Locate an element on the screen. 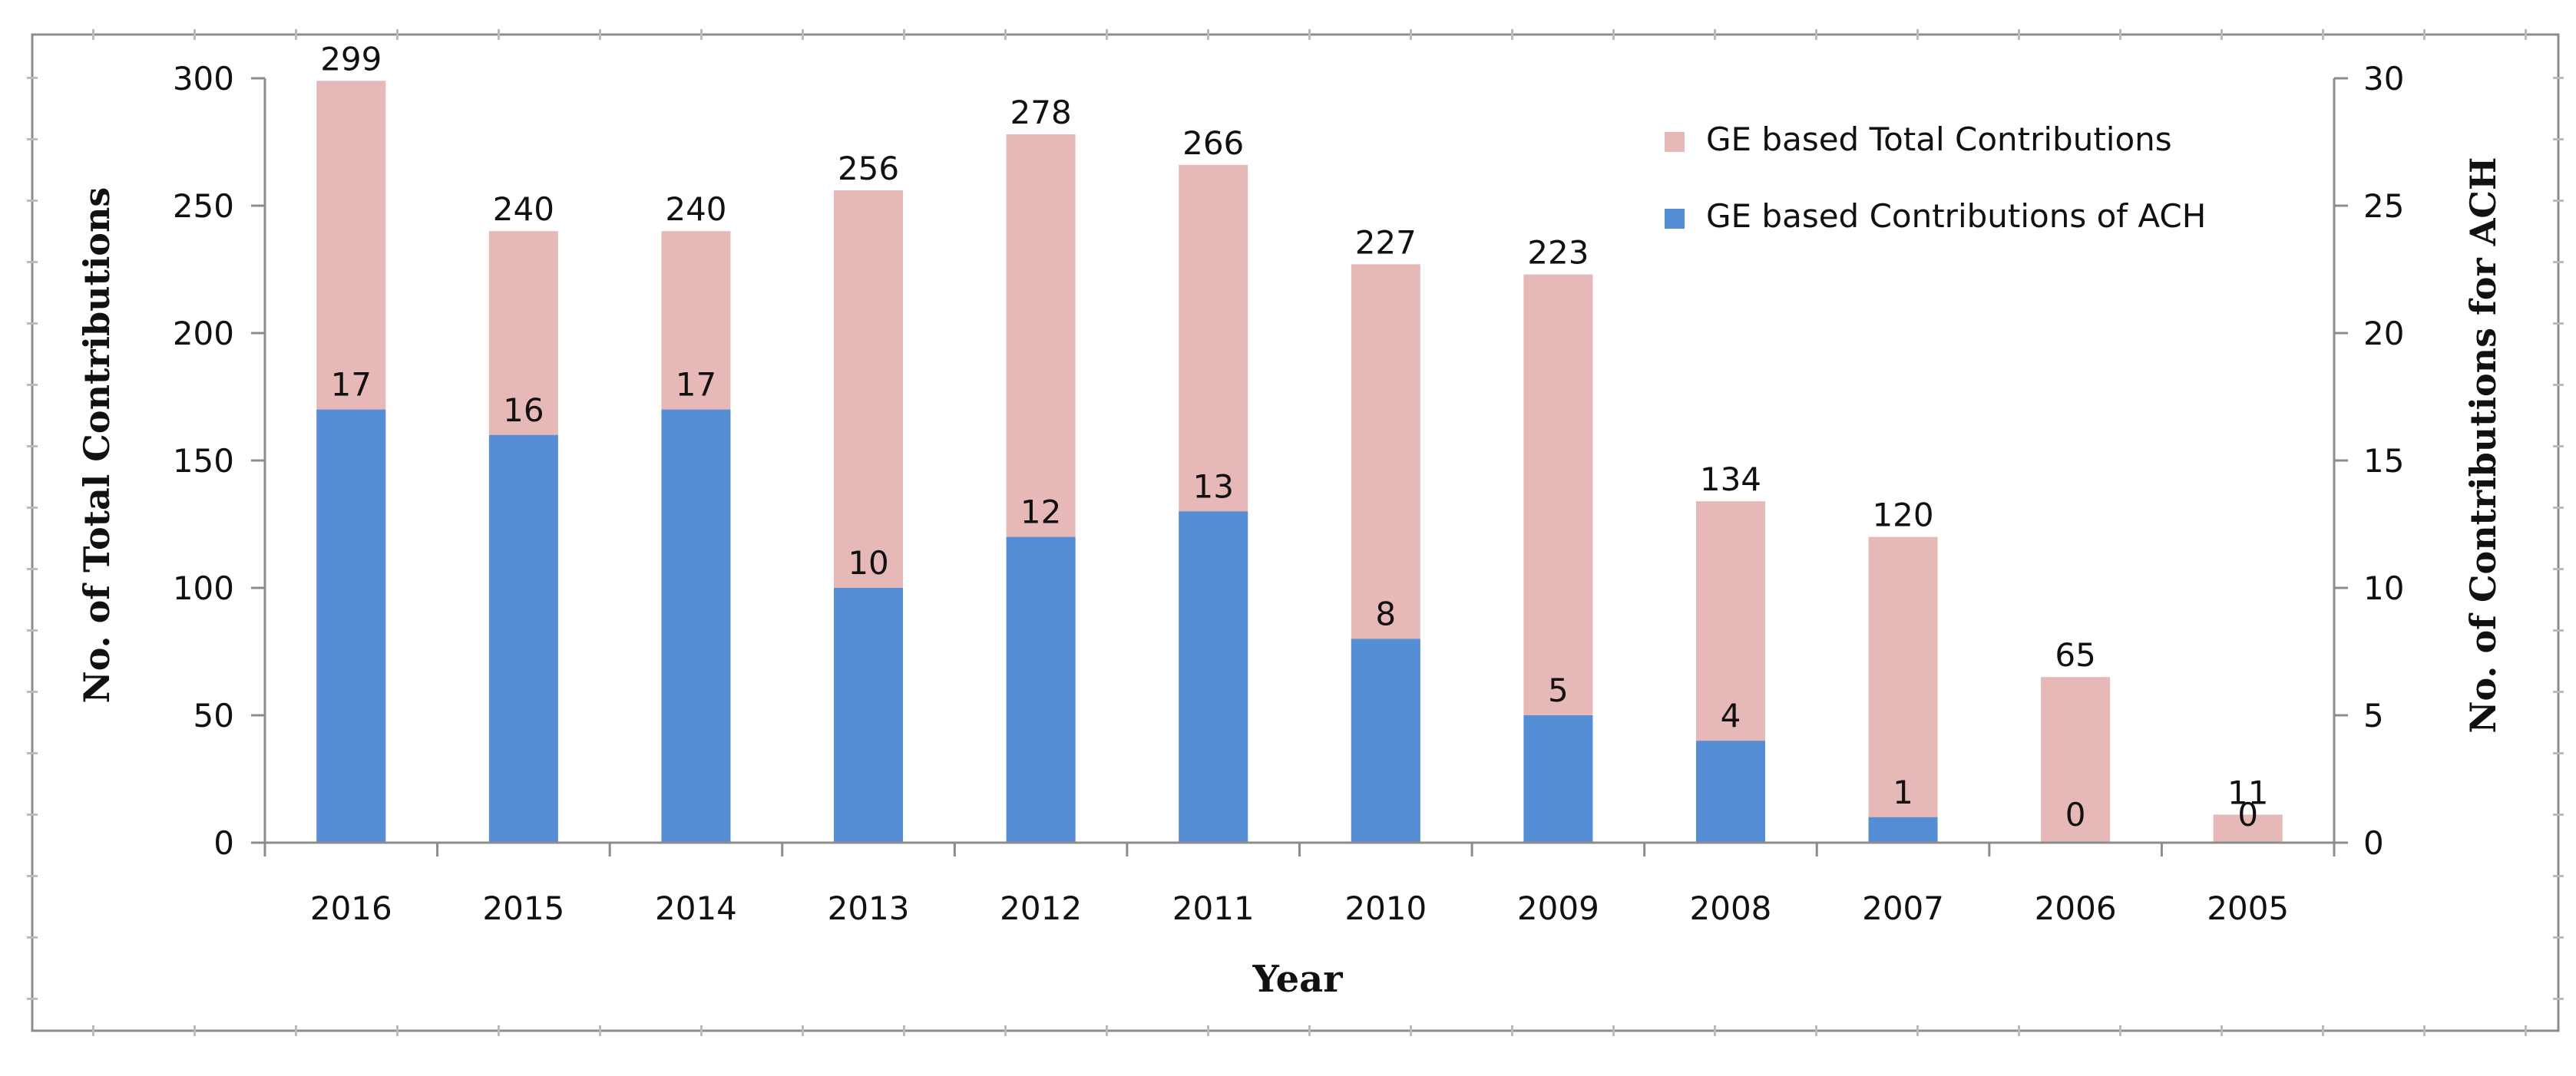  data-label-ach-2005: 0 is located at coordinates (2247, 814).